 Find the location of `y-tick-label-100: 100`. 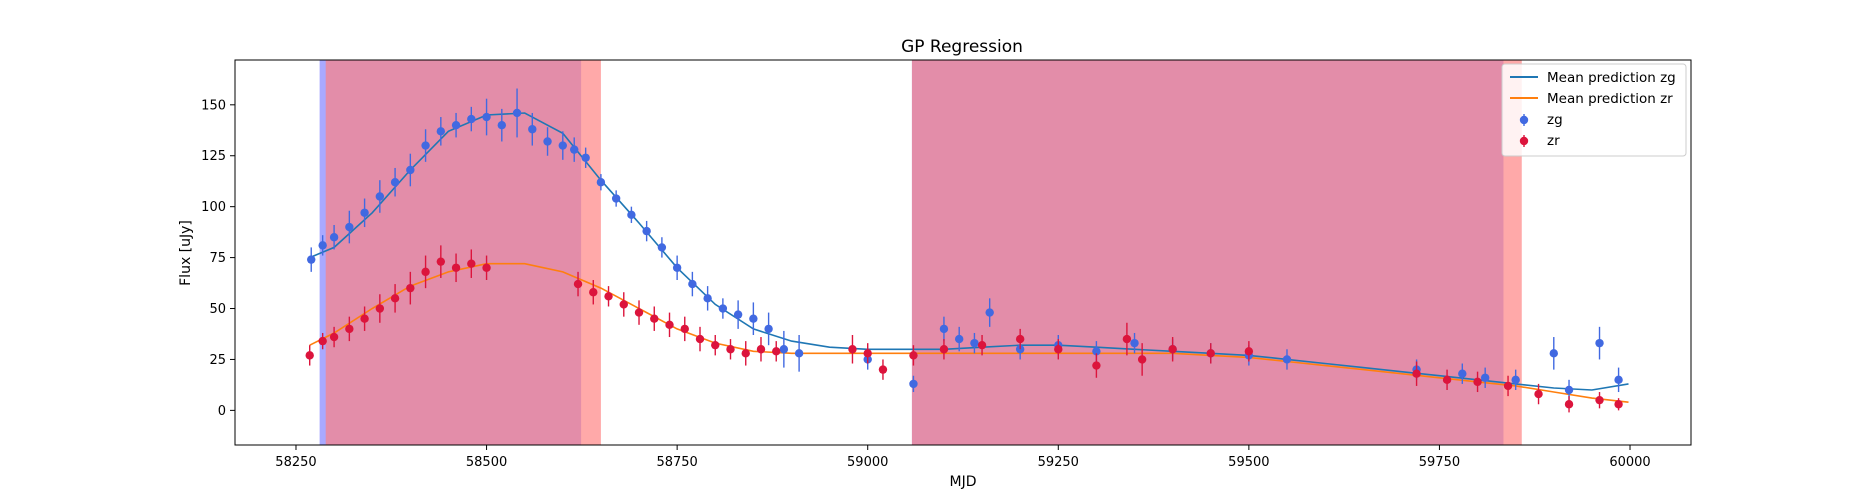

y-tick-label-100: 100 is located at coordinates (213, 207).